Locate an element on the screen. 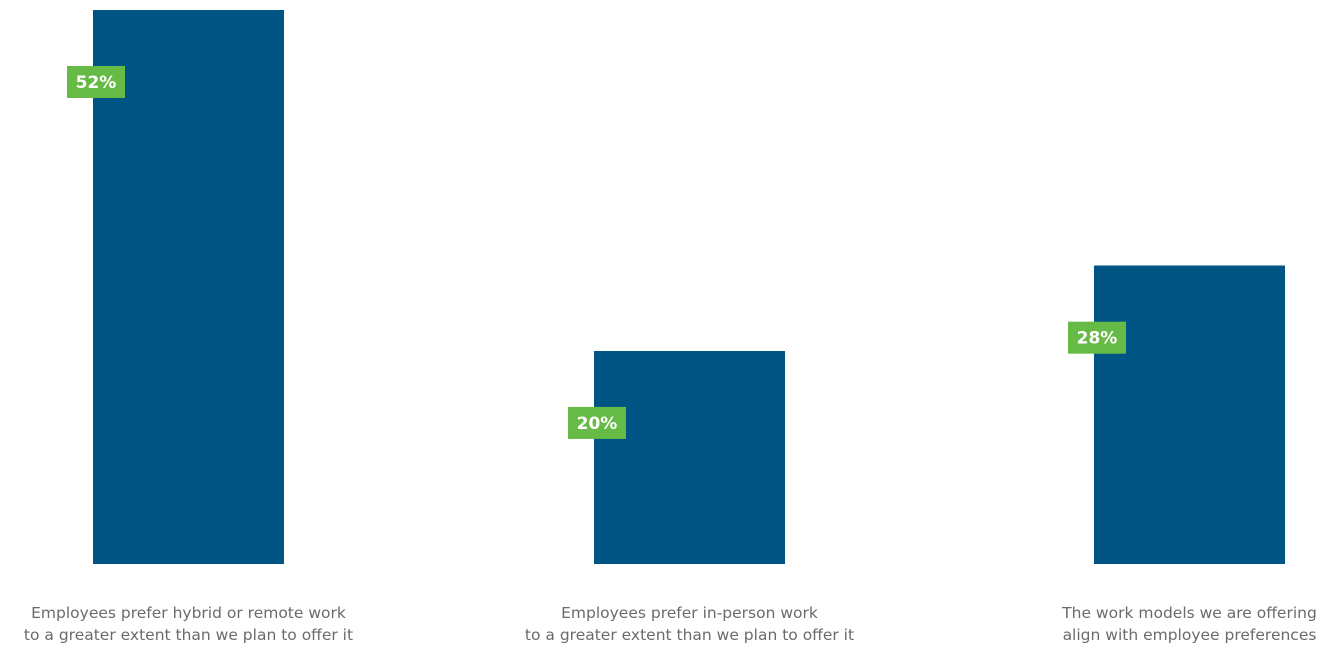 Image resolution: width=1344 pixels, height=648 pixels. category-label-3-line-1: The work models we are offering is located at coordinates (1189, 613).